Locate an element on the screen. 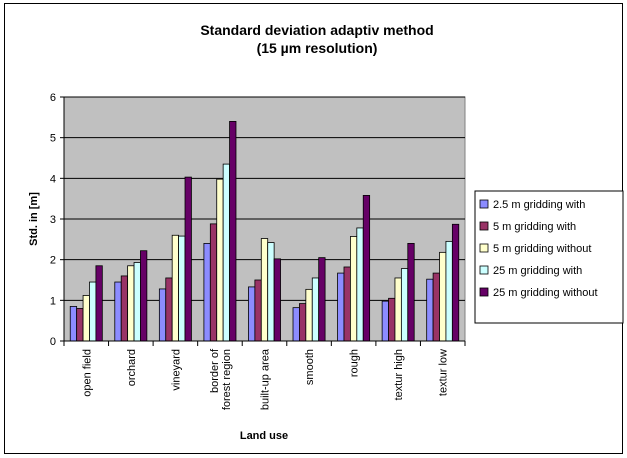  y-axis: 0 1 2 3 4 5 6 is located at coordinates (57, 220).